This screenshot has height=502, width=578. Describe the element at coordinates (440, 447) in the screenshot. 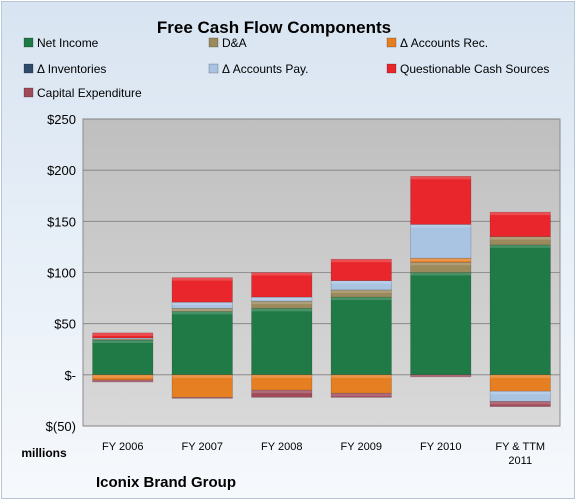

I see `x-tick-label: FY 2010` at that location.